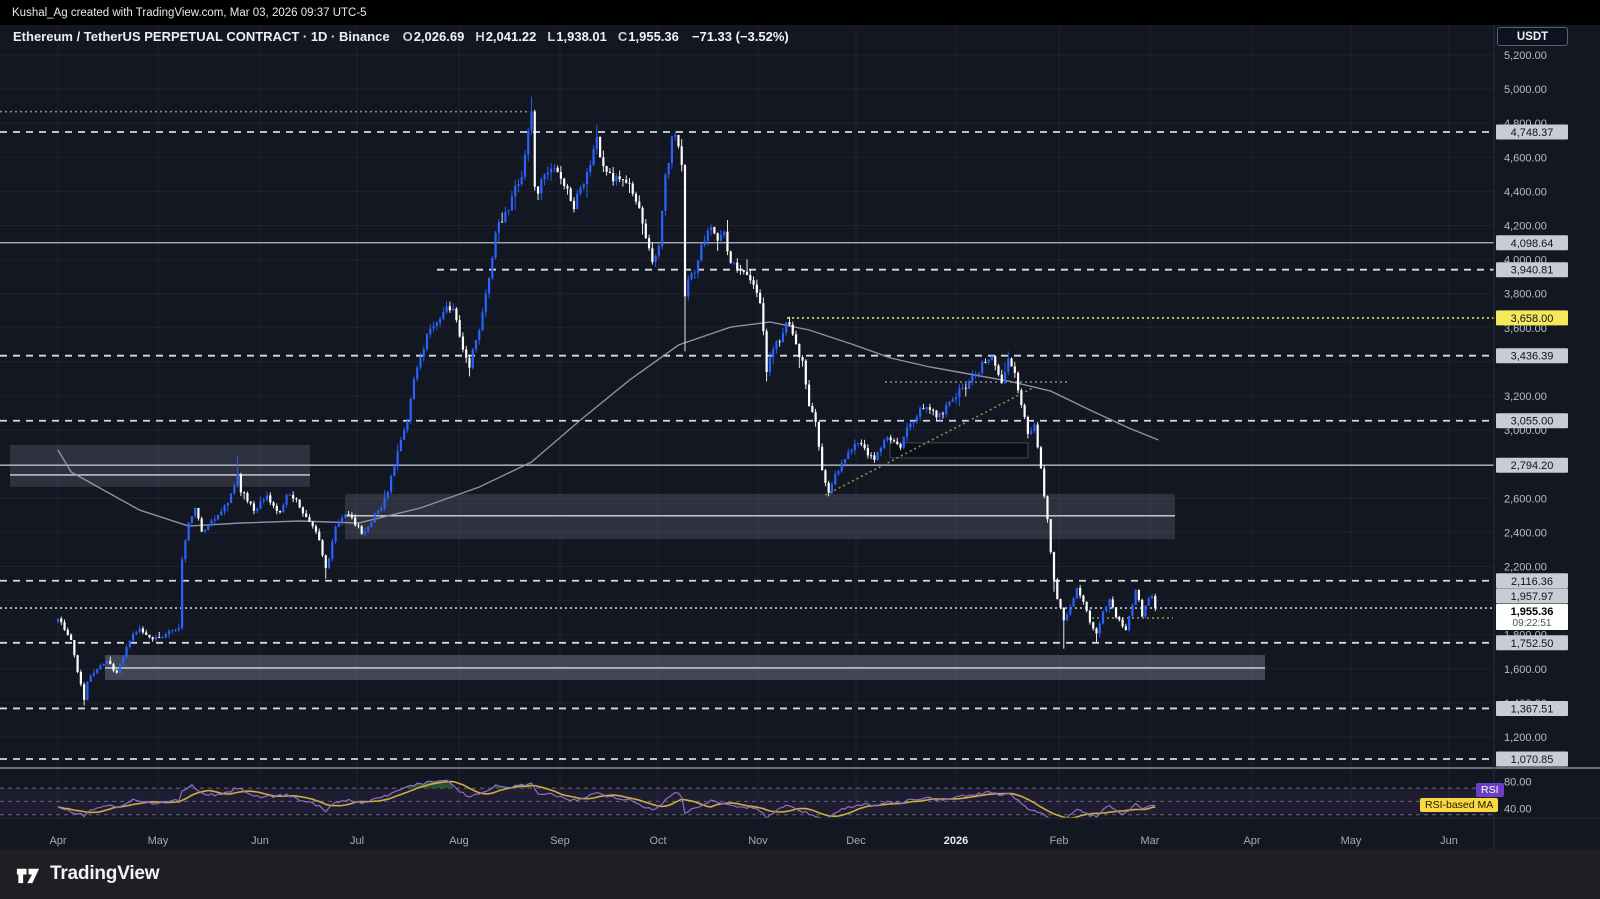  I want to click on time-axis-label: Oct, so click(657, 841).